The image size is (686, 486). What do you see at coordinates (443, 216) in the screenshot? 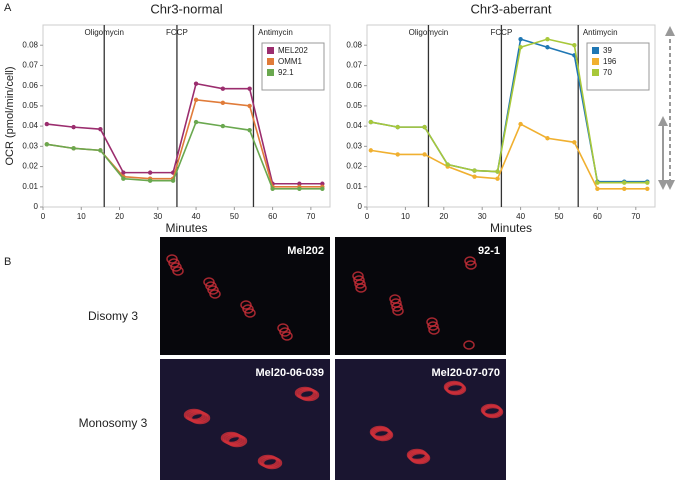
I see `x-tick-label: 20` at bounding box center [443, 216].